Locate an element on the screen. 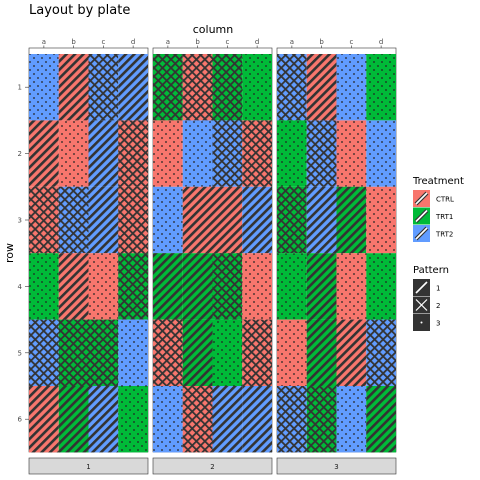 This screenshot has width=480, height=480. well-2-b3 is located at coordinates (197, 220).